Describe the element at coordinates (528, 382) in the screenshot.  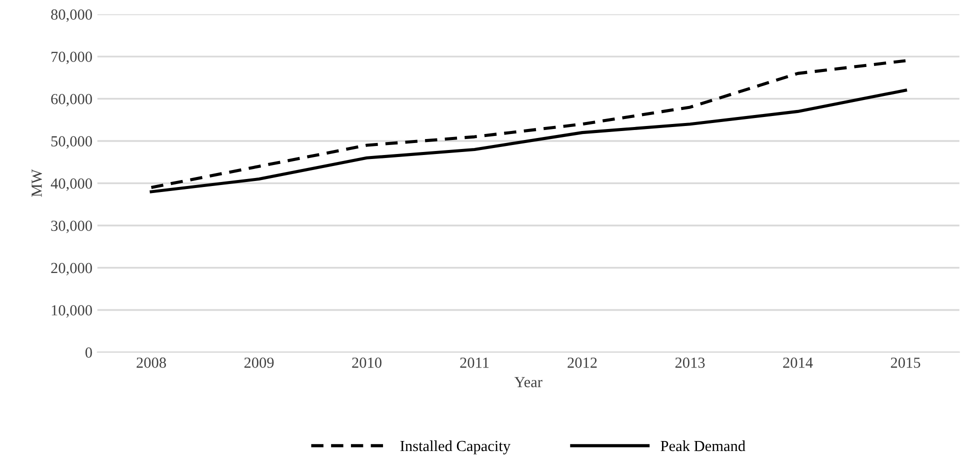
I see `x-axis-title: Year` at that location.